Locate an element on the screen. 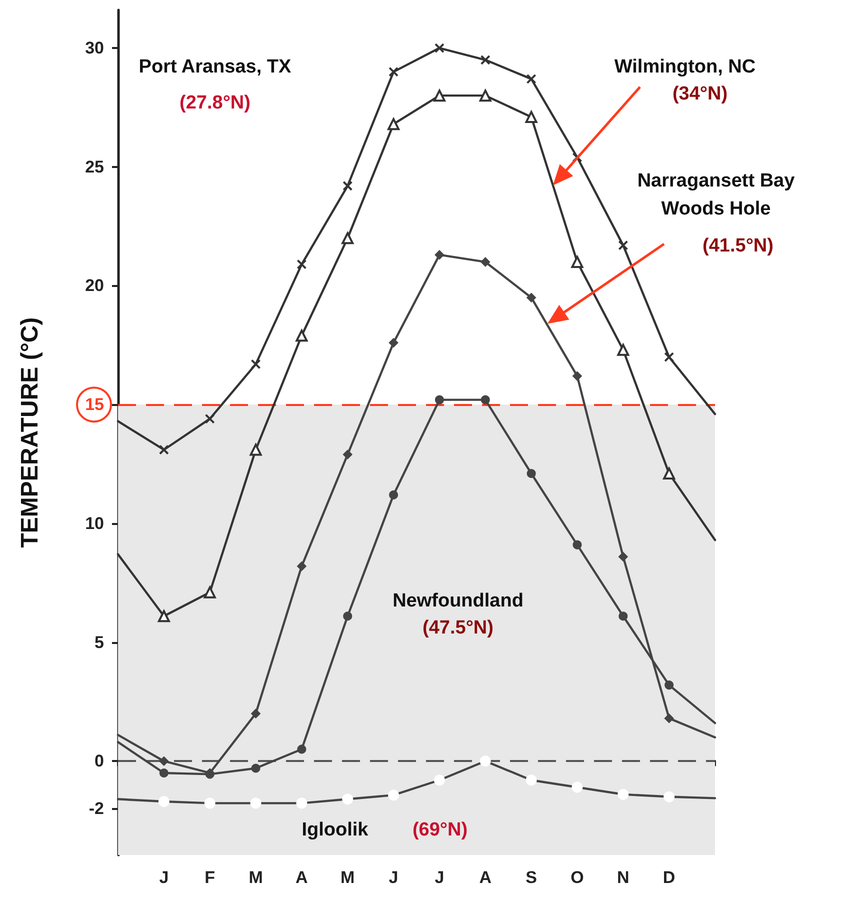 The width and height of the screenshot is (847, 907). y-axis-title: TEMPERATURE (°C) is located at coordinates (30, 432).